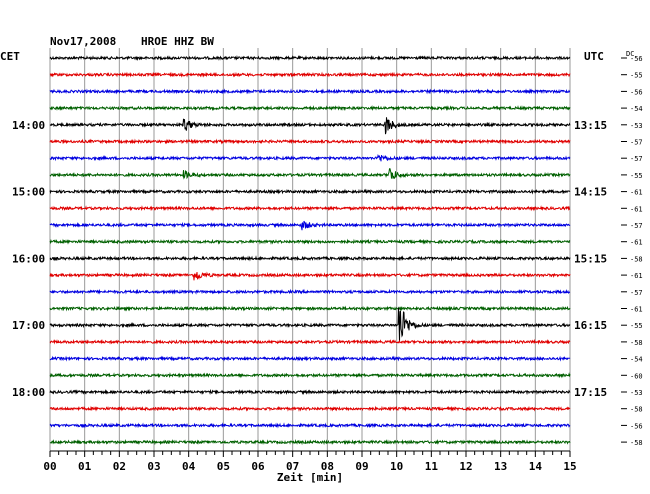 The height and width of the screenshot is (494, 650). What do you see at coordinates (28, 392) in the screenshot?
I see `left-hour-label: 18:00` at bounding box center [28, 392].